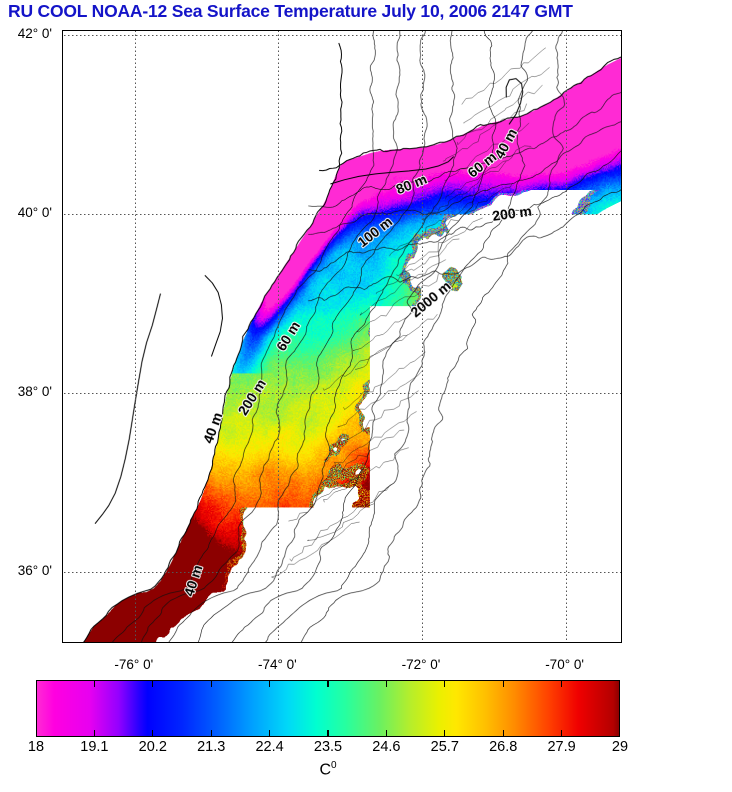  What do you see at coordinates (328, 747) in the screenshot?
I see `colorbar-tick-label: 23.5` at bounding box center [328, 747].